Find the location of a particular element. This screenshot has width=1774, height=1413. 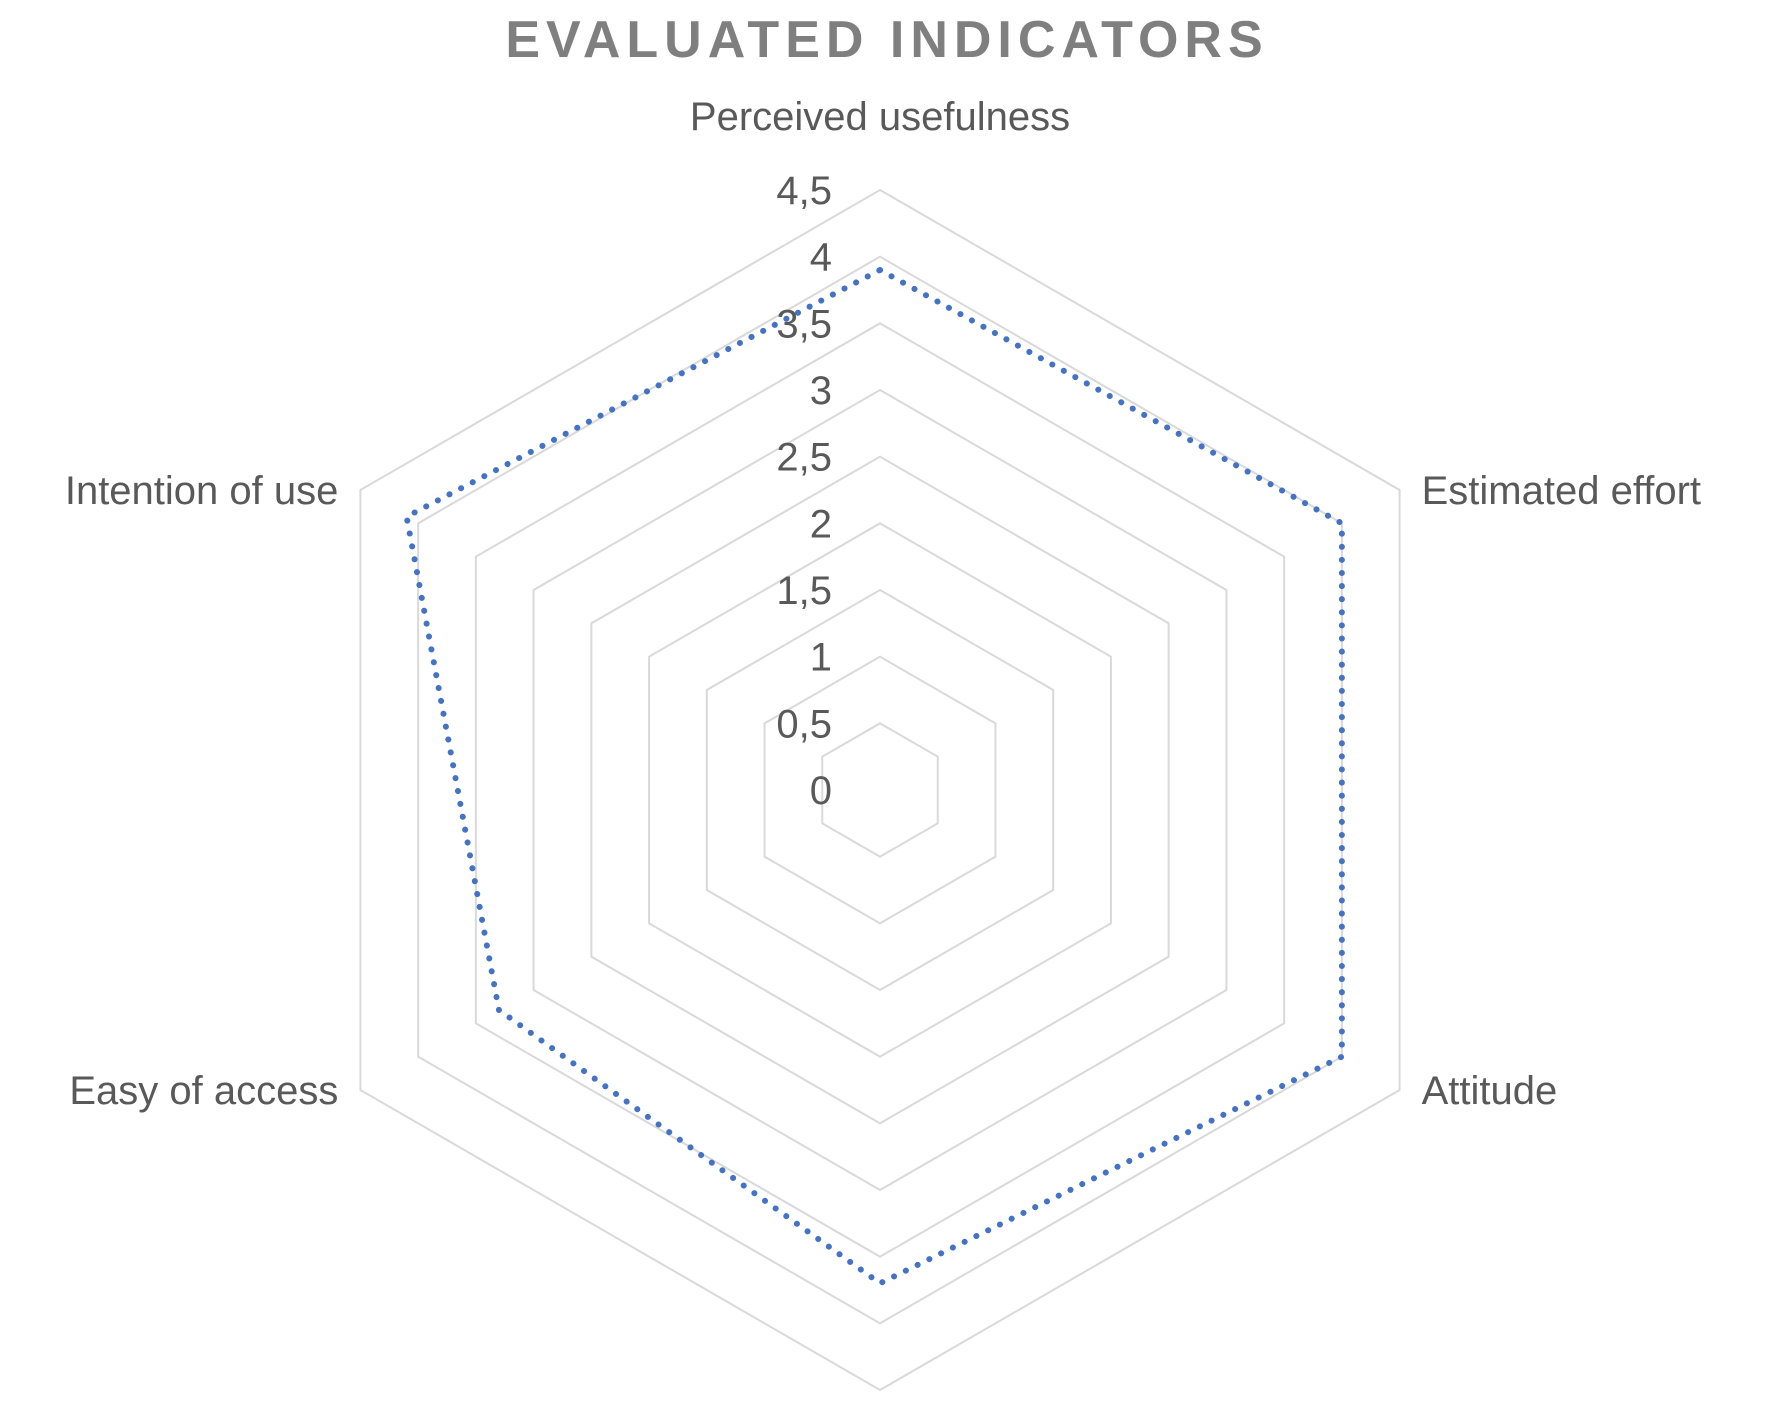

tick-label: 1 is located at coordinates (821, 658).